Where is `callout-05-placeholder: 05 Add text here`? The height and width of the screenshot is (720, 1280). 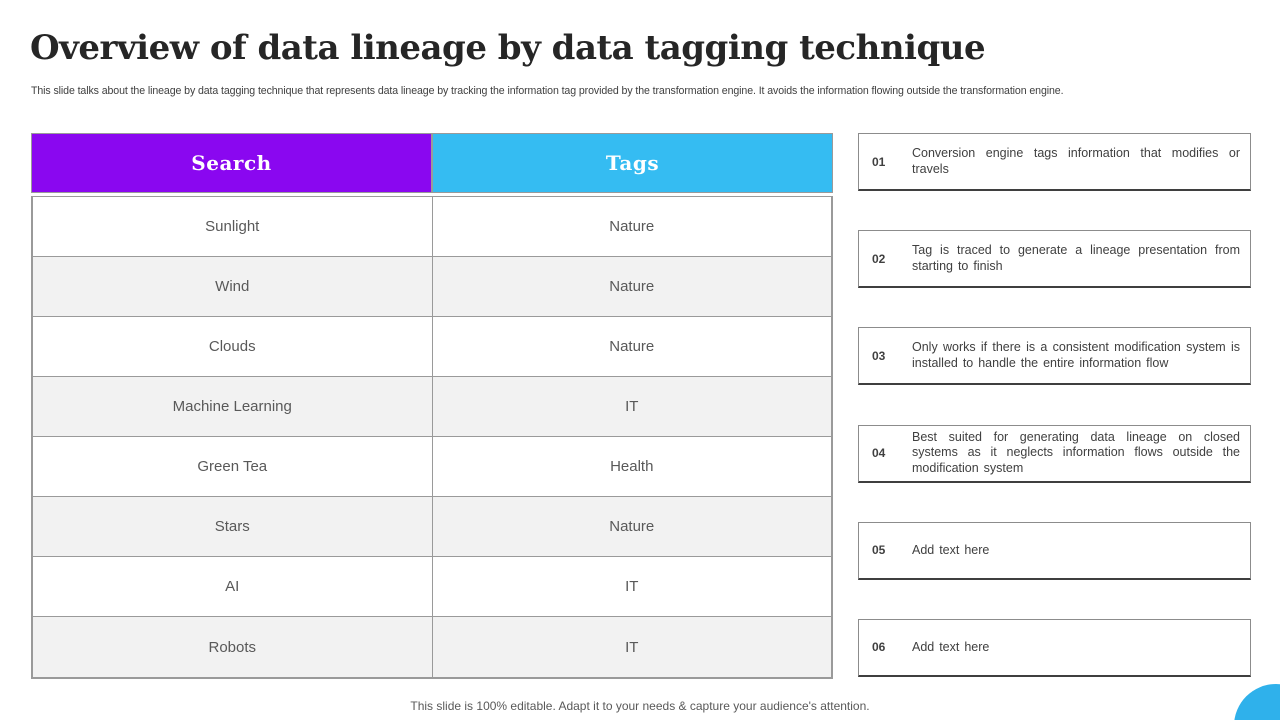
callout-05-placeholder: 05 Add text here is located at coordinates (1054, 550).